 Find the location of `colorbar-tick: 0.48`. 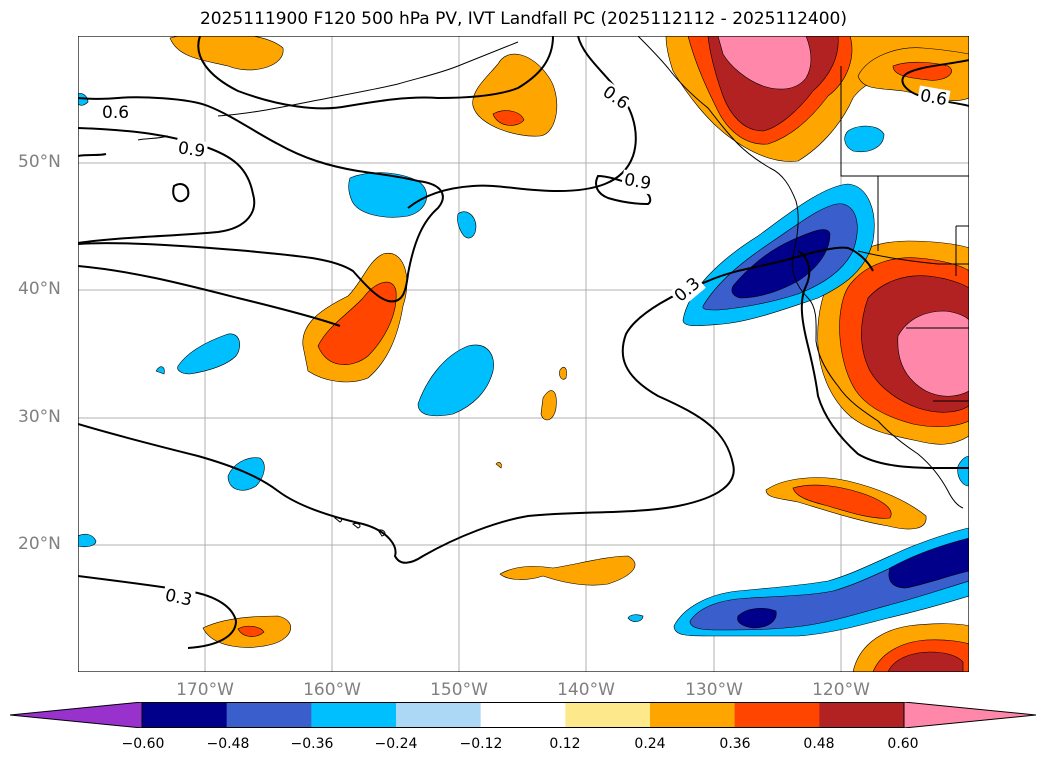

colorbar-tick: 0.48 is located at coordinates (819, 744).